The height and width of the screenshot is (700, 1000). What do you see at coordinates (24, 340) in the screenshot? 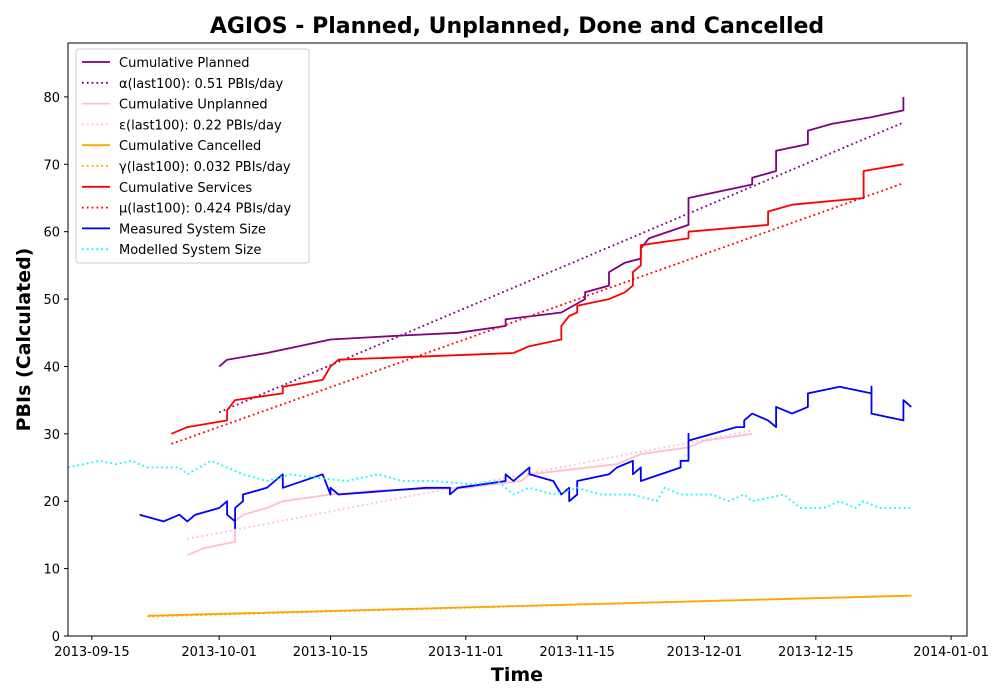
I see `y-axis-label: PBIs (Calculated)` at bounding box center [24, 340].